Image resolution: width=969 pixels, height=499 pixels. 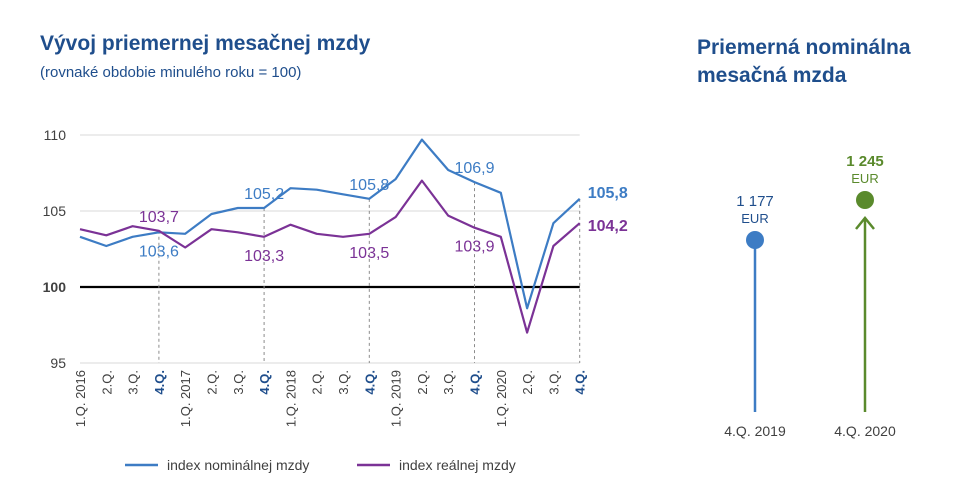 I want to click on data-label: 103,7, so click(x=159, y=217).